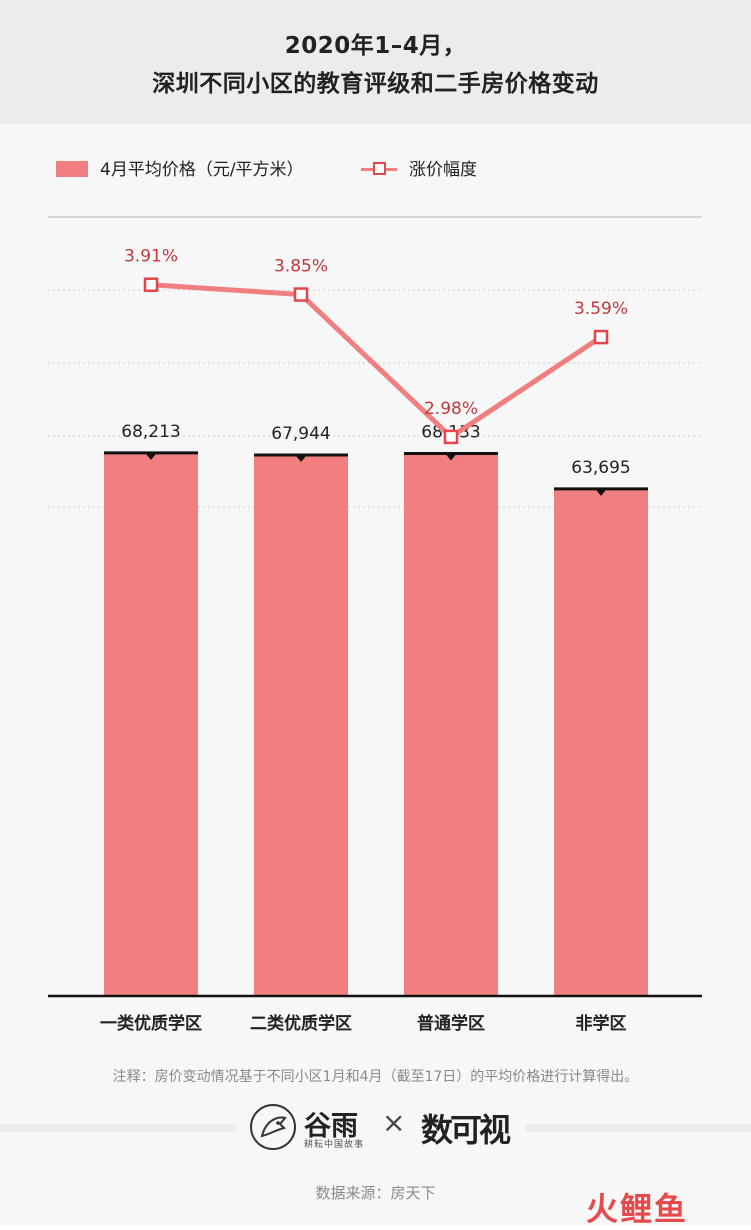 This screenshot has width=751, height=1230. What do you see at coordinates (375, 84) in the screenshot?
I see `chart-title-line2: 深圳不同小区的教育评级和二手房价格变动` at bounding box center [375, 84].